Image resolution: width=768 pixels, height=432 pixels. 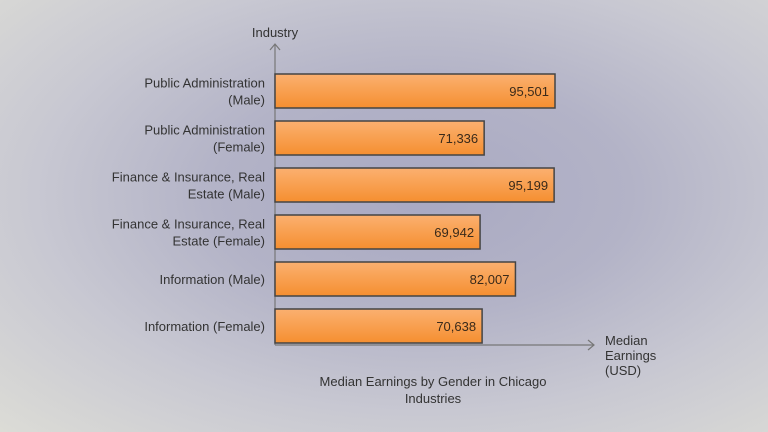 What do you see at coordinates (626, 340) in the screenshot?
I see `svg-text: Median` at bounding box center [626, 340].